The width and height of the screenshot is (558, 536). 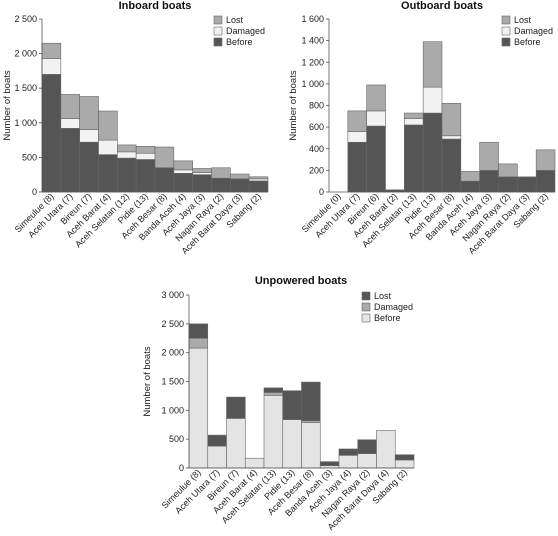 I want to click on y-tick-label: 1 600, so click(x=312, y=19).